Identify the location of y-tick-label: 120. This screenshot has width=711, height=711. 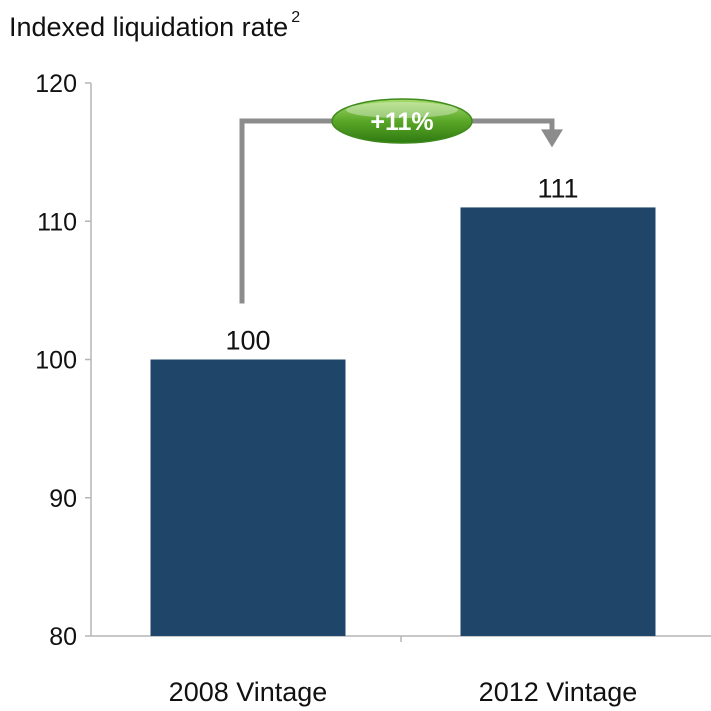
(56, 84).